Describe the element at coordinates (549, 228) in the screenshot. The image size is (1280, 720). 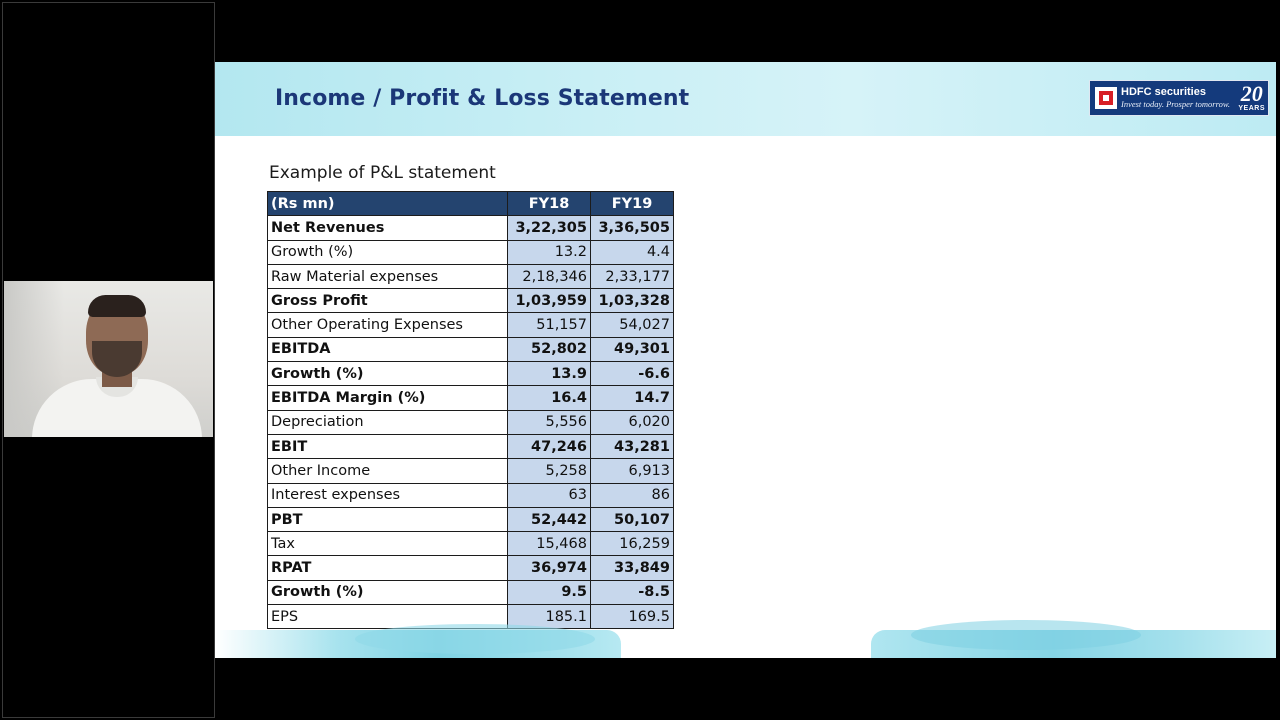
I see `row-value-fy18: 3,22,305` at that location.